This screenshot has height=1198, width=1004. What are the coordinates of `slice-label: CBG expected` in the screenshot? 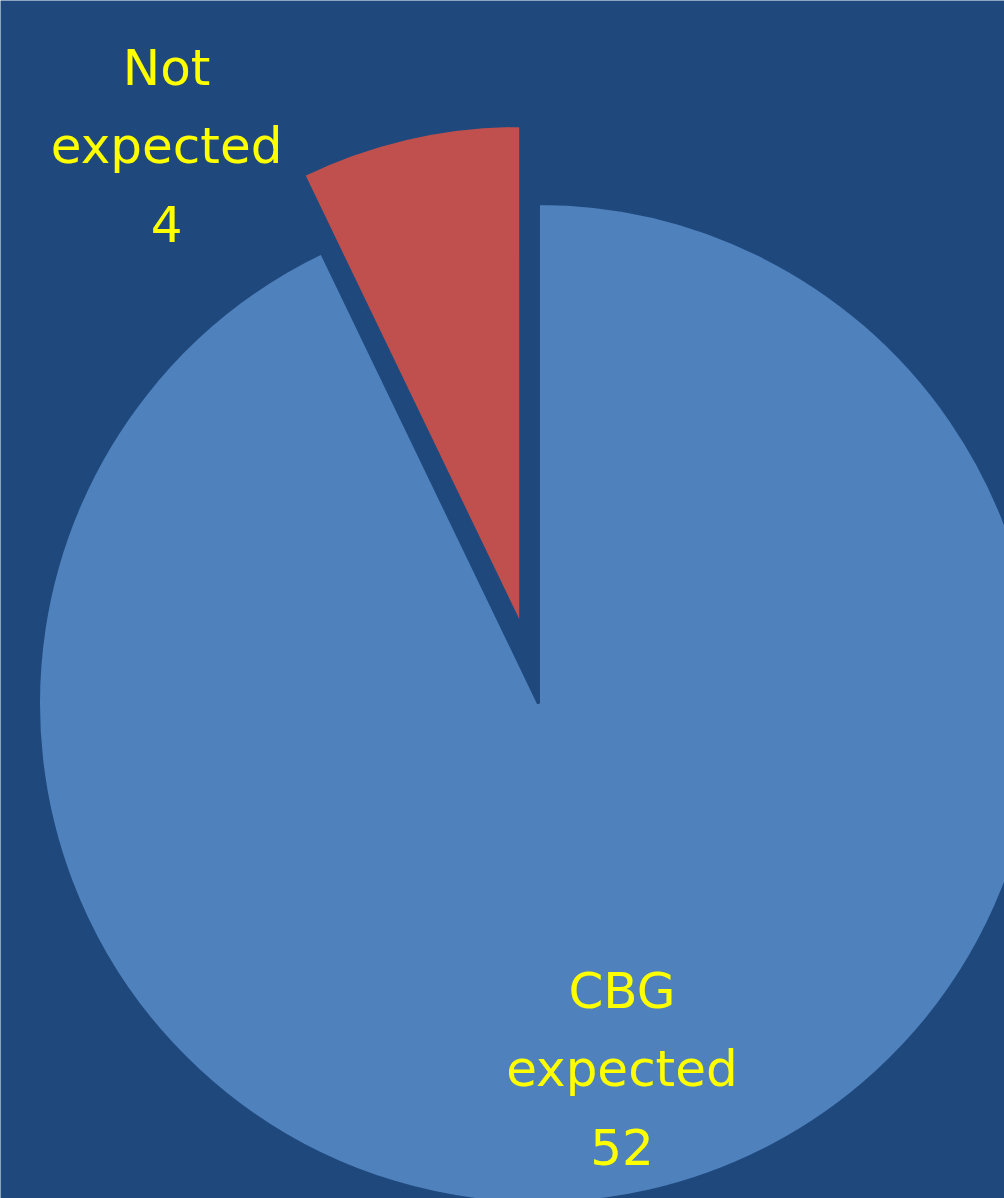 It's located at (622, 1030).